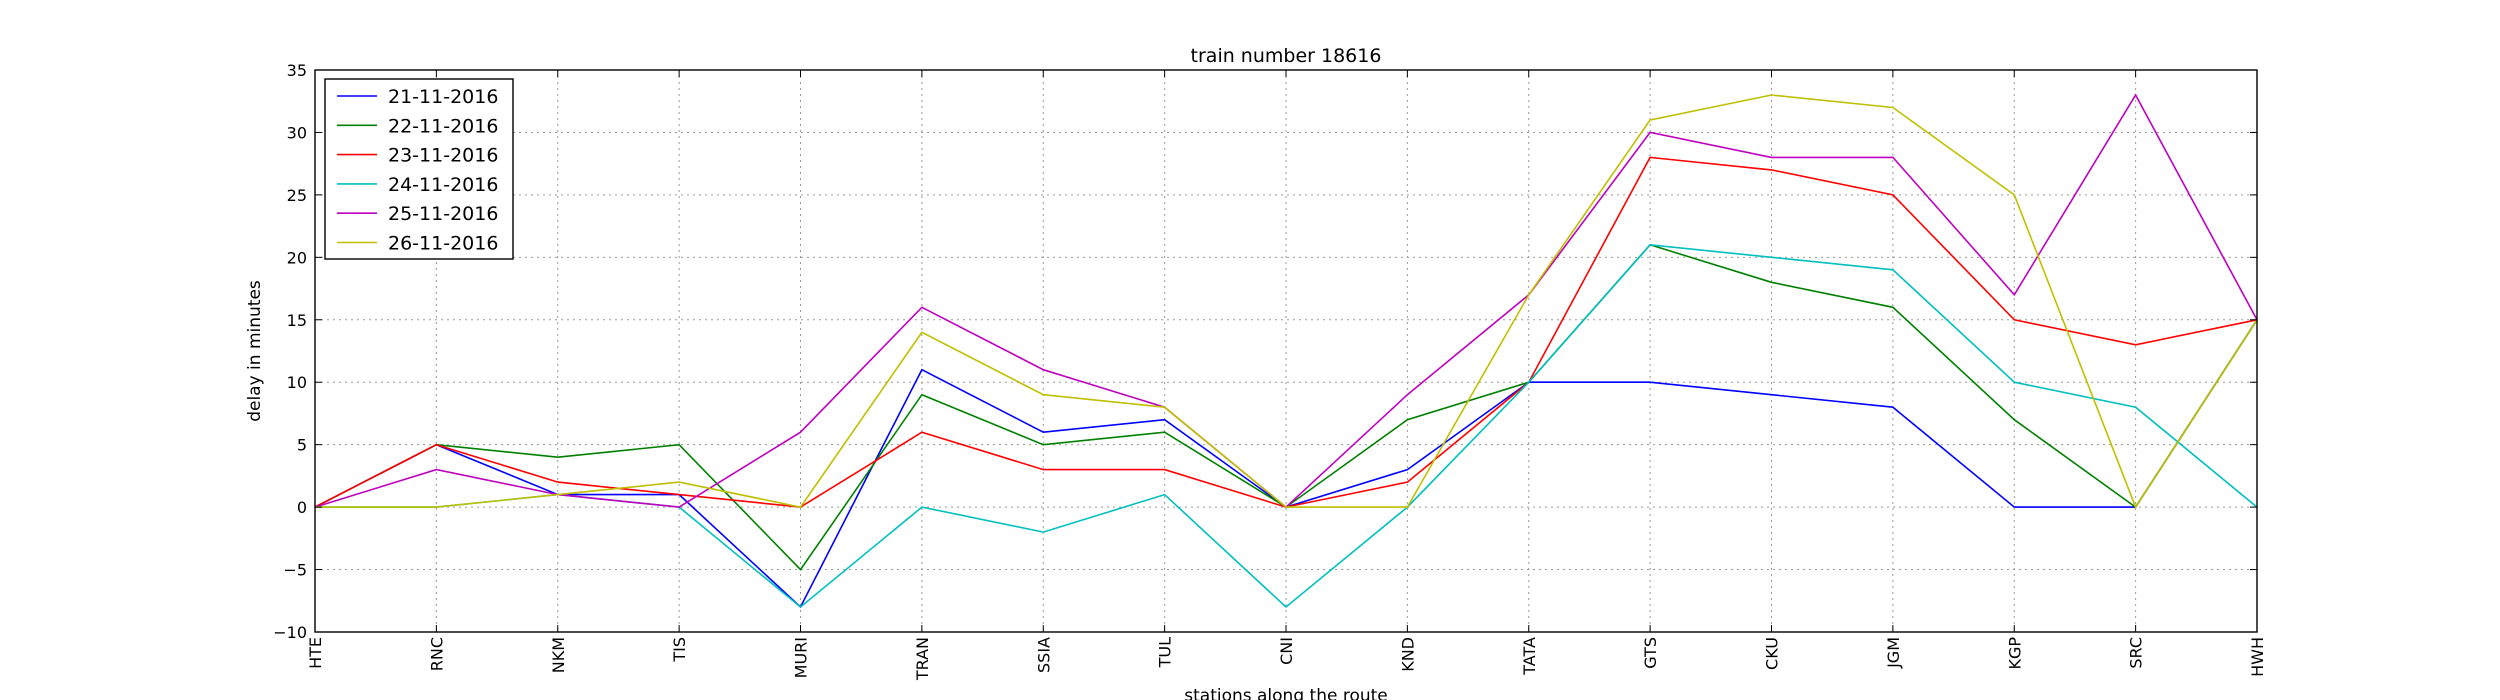 The width and height of the screenshot is (2500, 700). Describe the element at coordinates (297, 195) in the screenshot. I see `y-tick-label: 25` at that location.